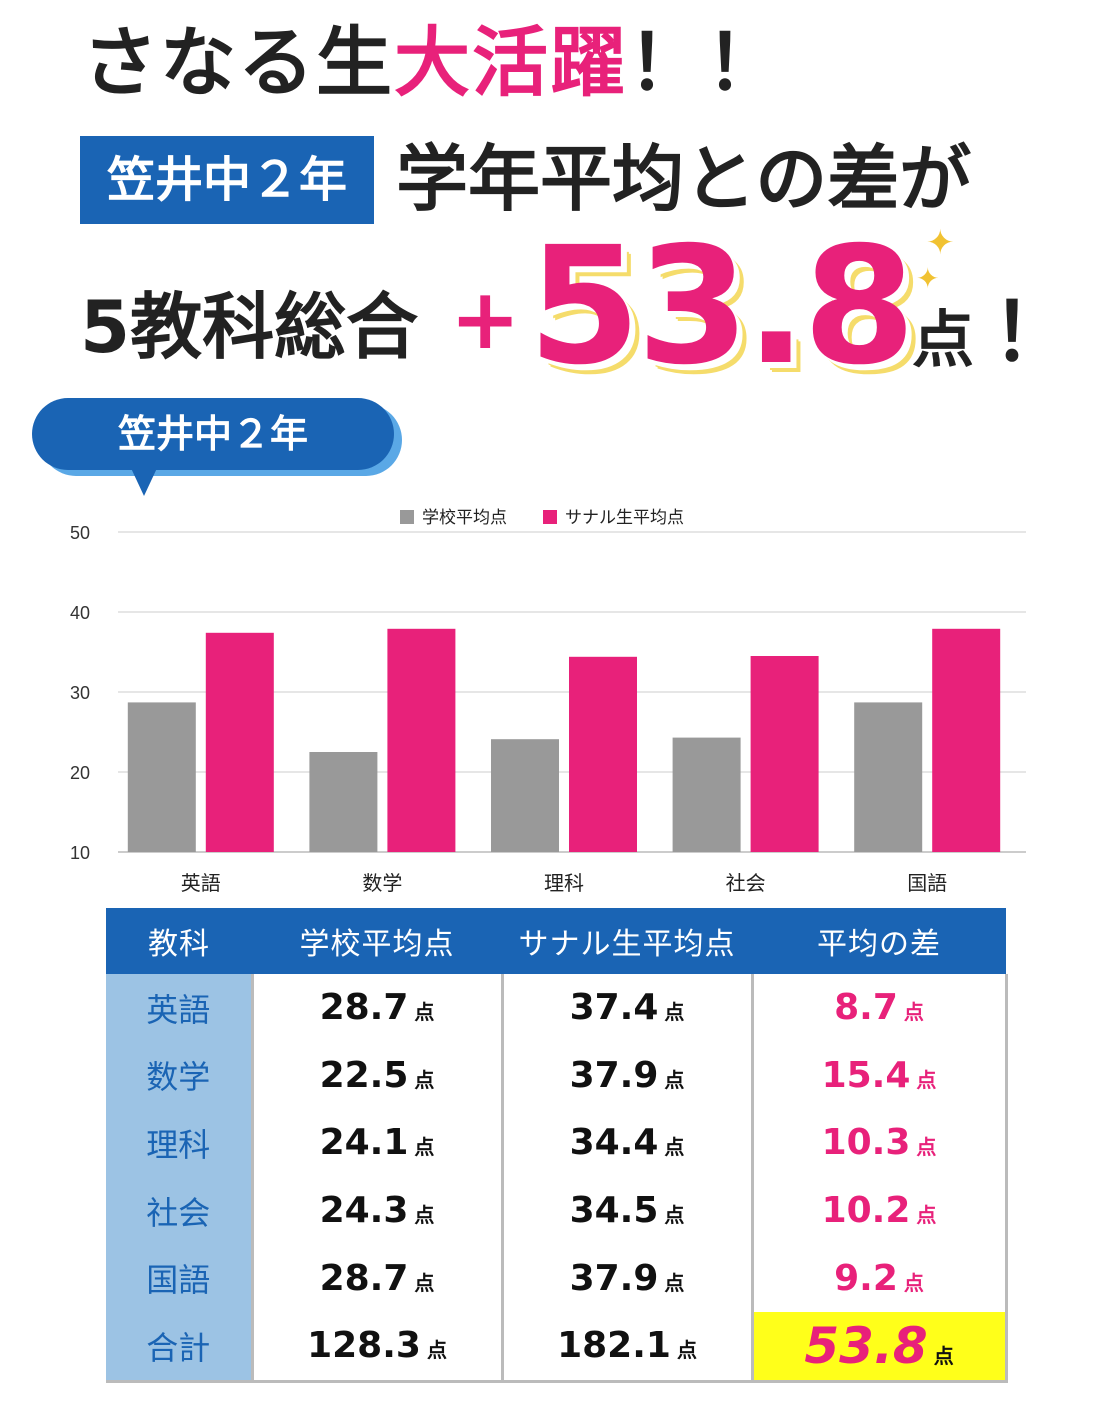 This screenshot has height=1404, width=1100. I want to click on table-cell-subject: 社会, so click(179, 1210).